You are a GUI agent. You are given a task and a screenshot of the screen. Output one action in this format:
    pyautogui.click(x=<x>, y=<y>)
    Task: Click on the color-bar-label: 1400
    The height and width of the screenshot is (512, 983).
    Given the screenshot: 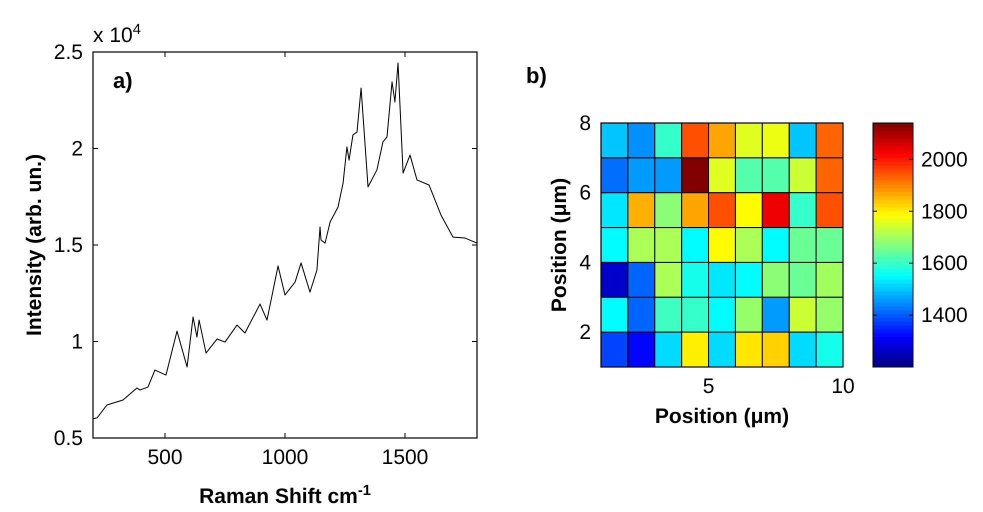 What is the action you would take?
    pyautogui.click(x=944, y=316)
    